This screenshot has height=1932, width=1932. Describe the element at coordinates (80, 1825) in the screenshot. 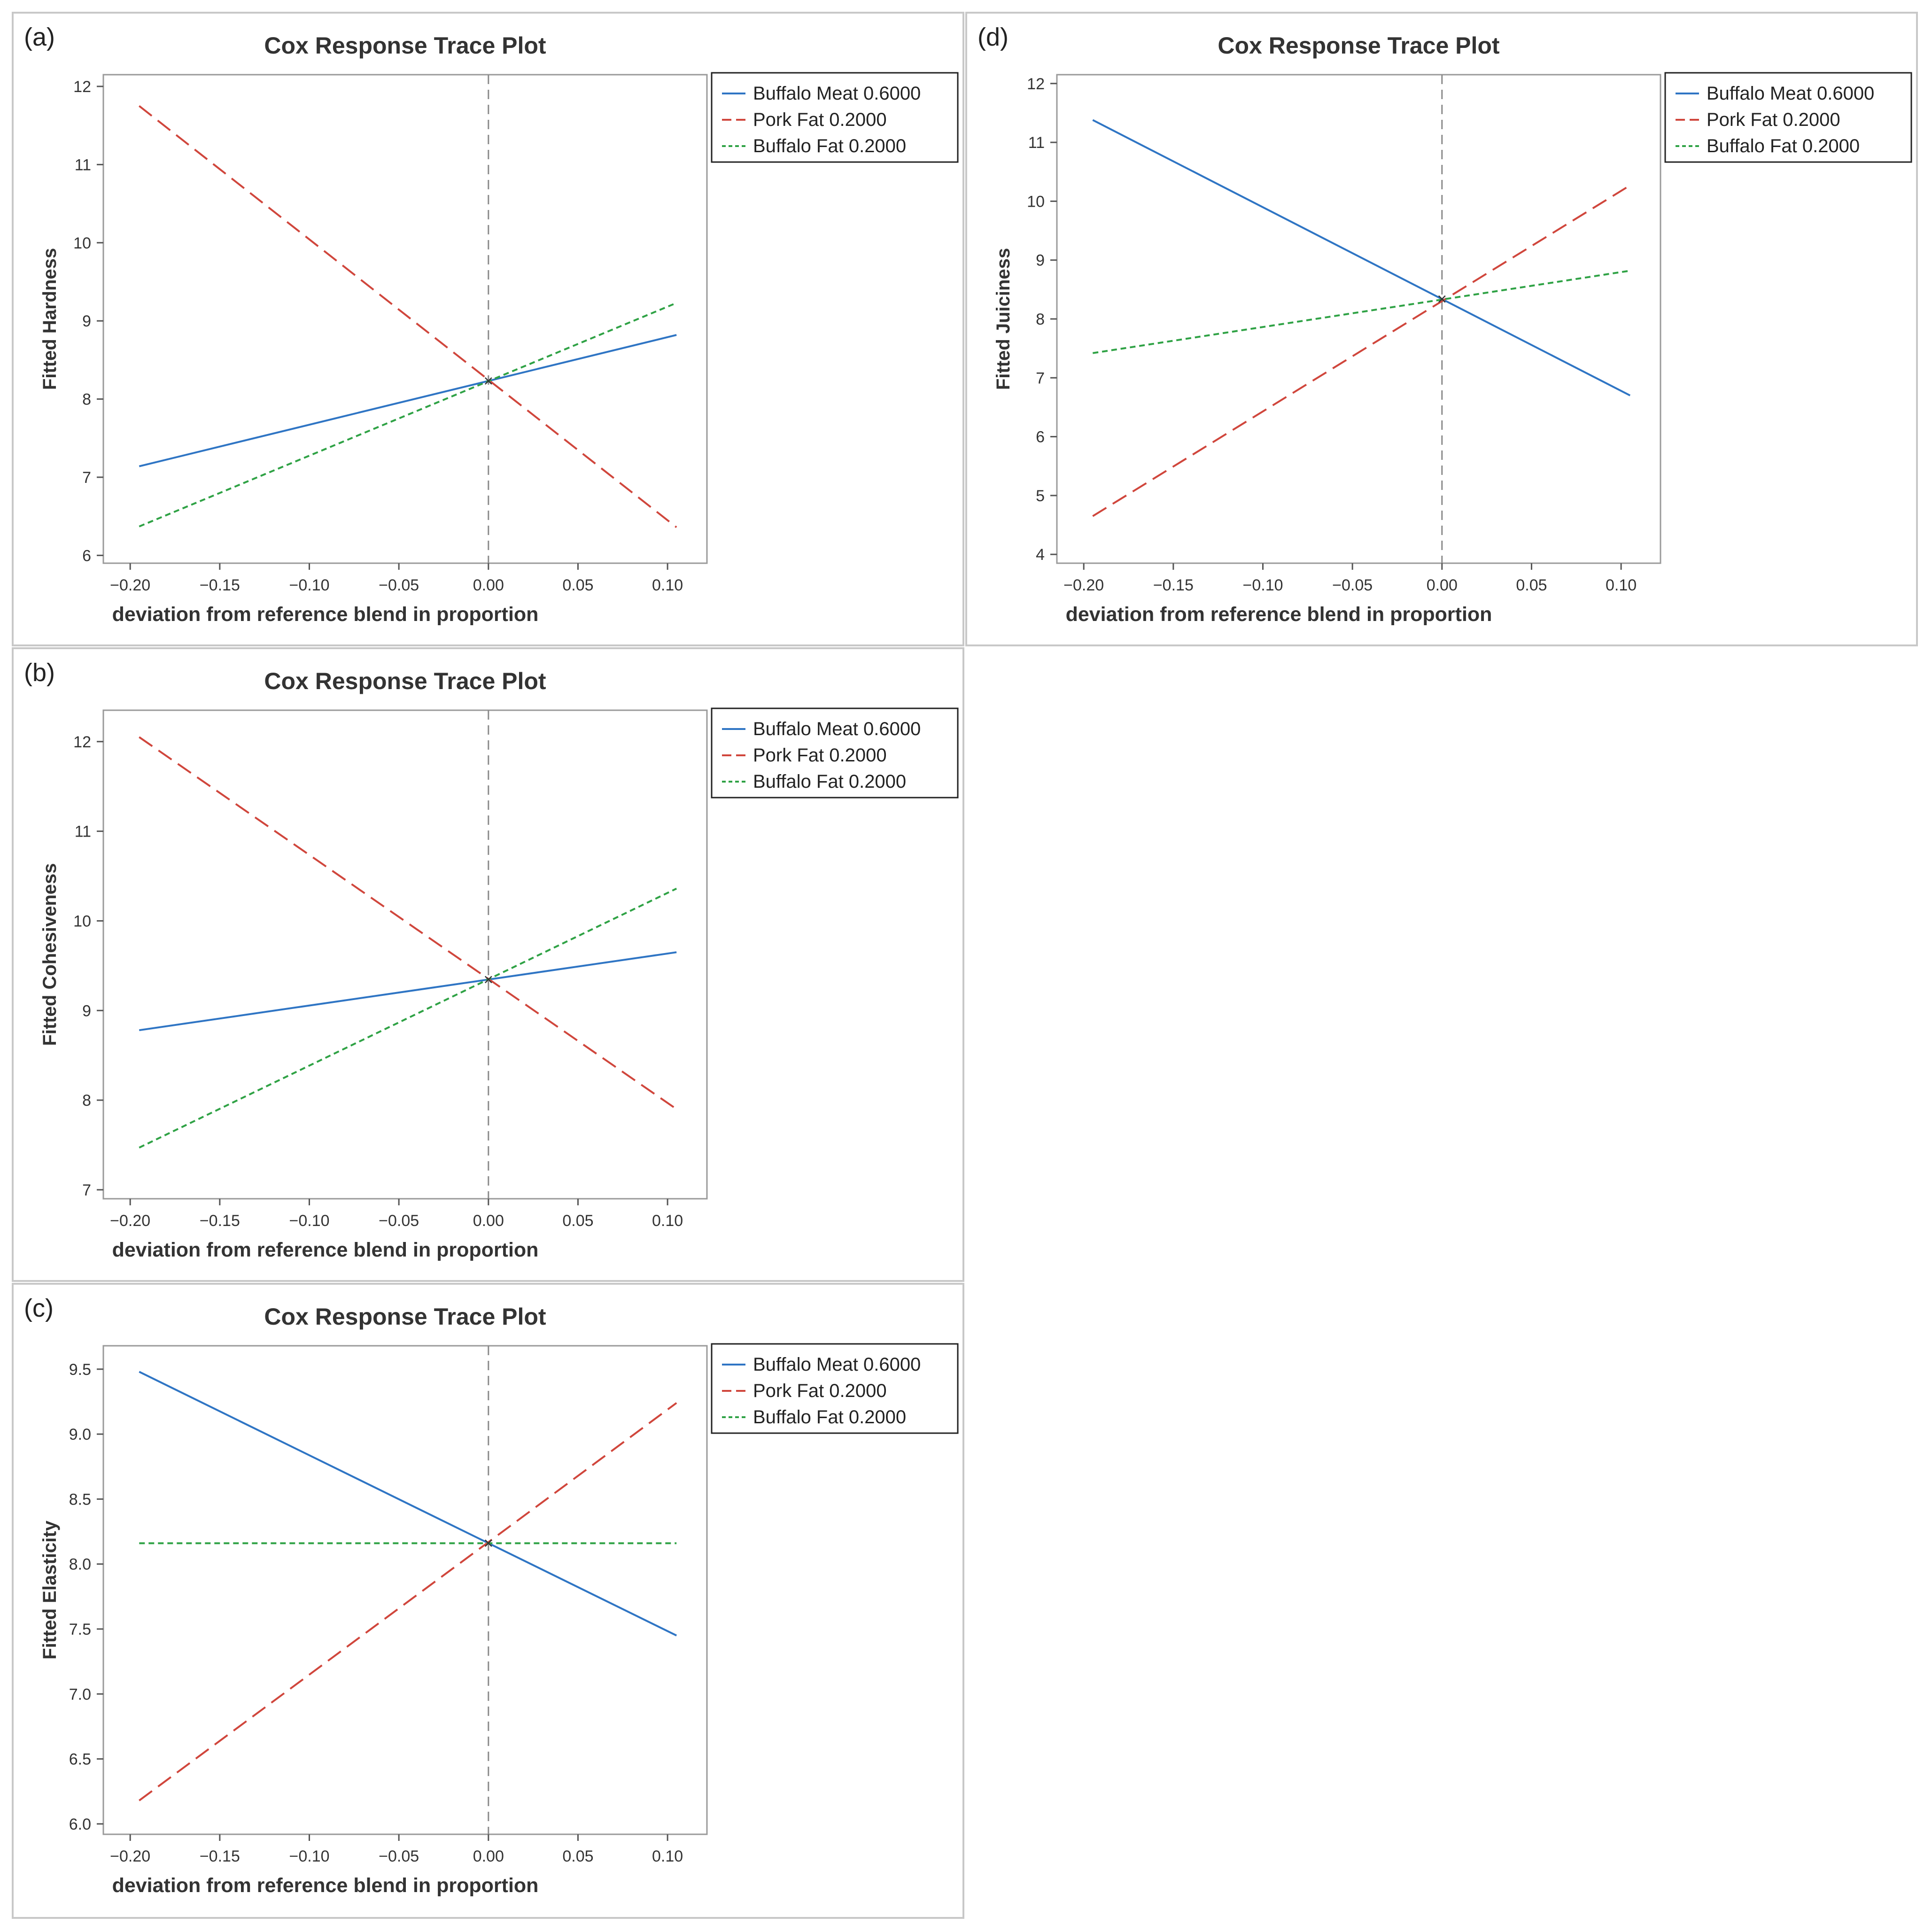

I see `y-tick-label: 6.0` at that location.